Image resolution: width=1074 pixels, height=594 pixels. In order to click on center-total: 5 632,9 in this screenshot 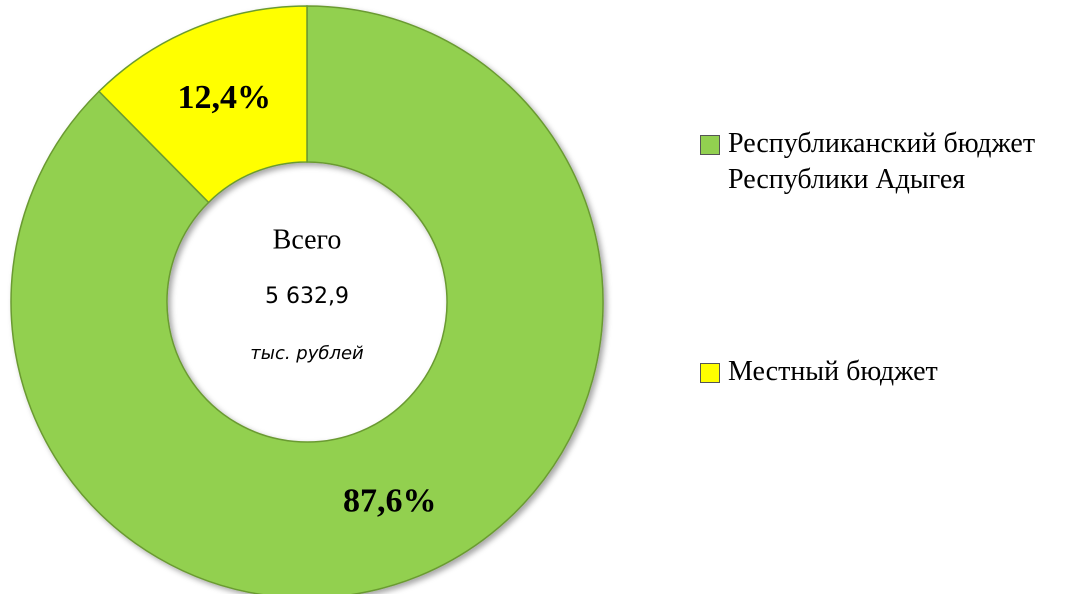, I will do `click(307, 296)`.